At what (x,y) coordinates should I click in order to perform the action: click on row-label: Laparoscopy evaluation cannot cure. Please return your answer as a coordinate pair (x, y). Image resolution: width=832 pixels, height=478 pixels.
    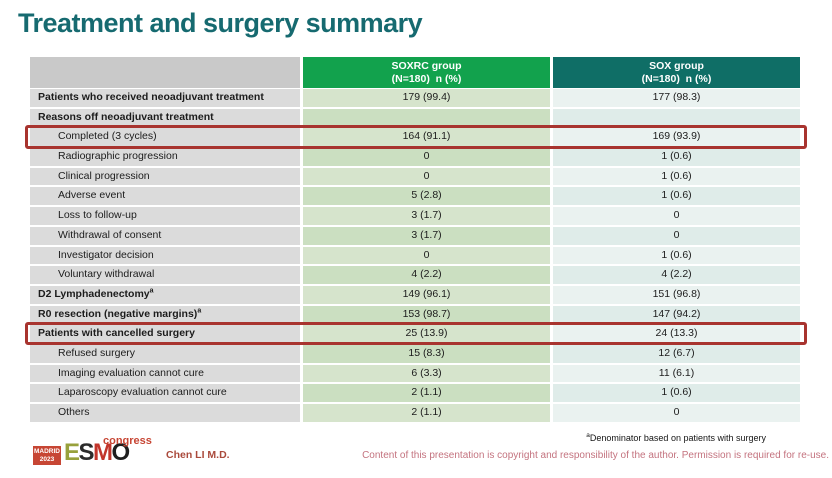
    Looking at the image, I should click on (142, 392).